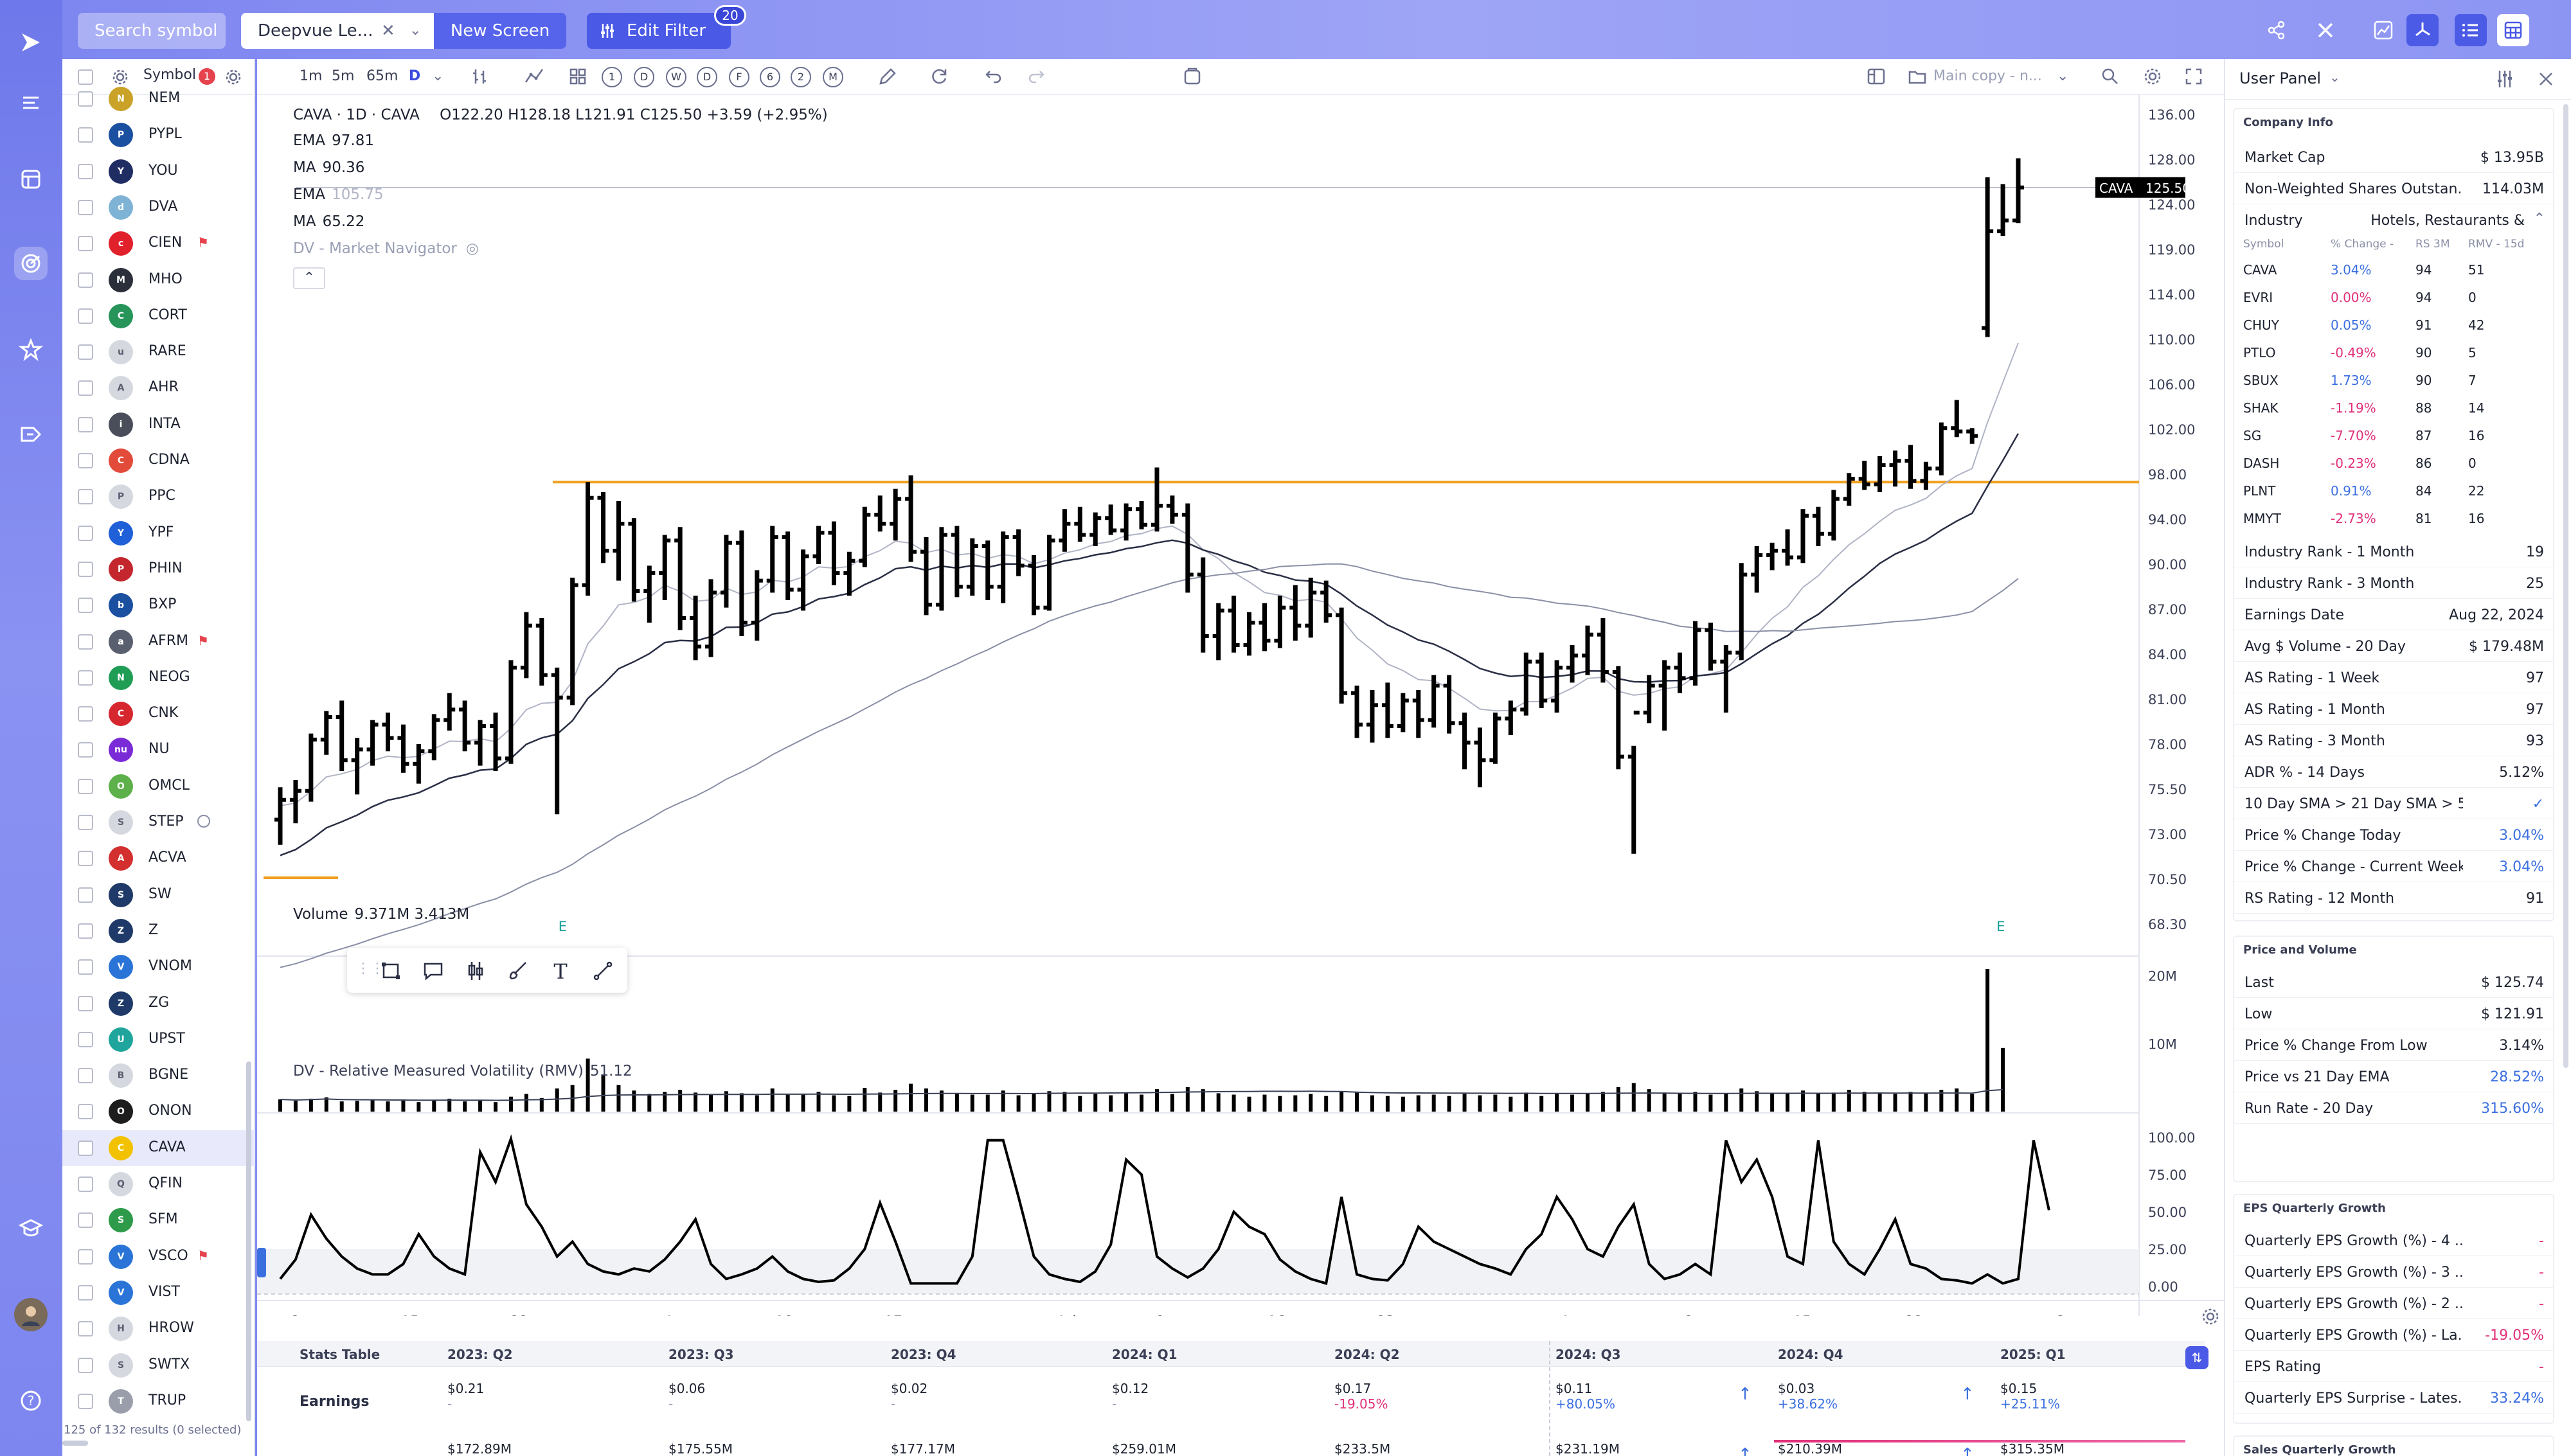 This screenshot has height=1456, width=2571. I want to click on pane-expand-handle, so click(262, 1263).